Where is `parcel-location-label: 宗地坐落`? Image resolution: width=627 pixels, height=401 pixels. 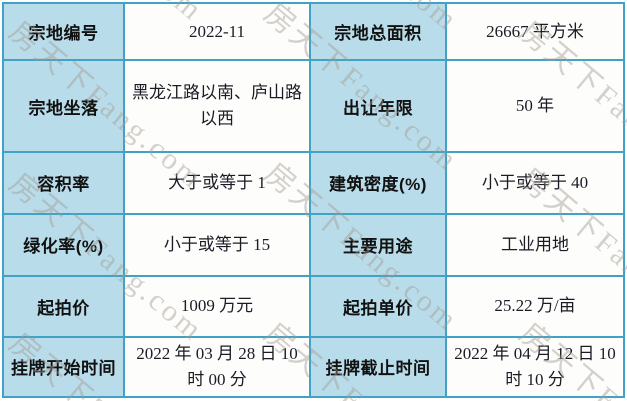
parcel-location-label: 宗地坐落 is located at coordinates (63, 106).